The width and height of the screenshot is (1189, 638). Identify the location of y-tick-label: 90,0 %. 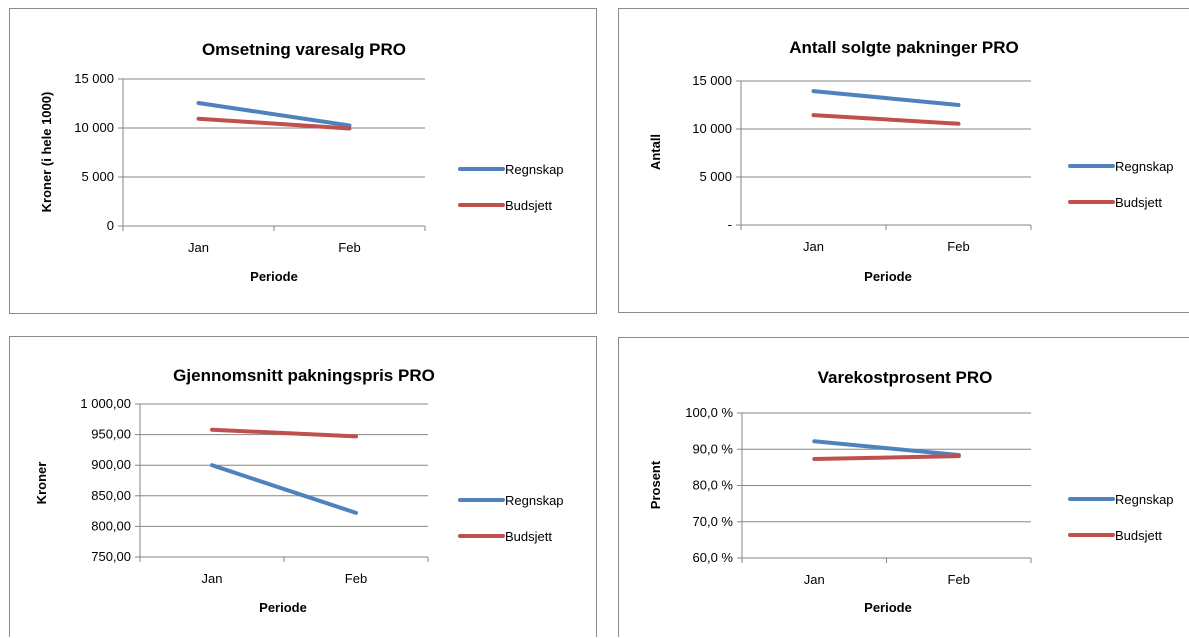
(713, 448).